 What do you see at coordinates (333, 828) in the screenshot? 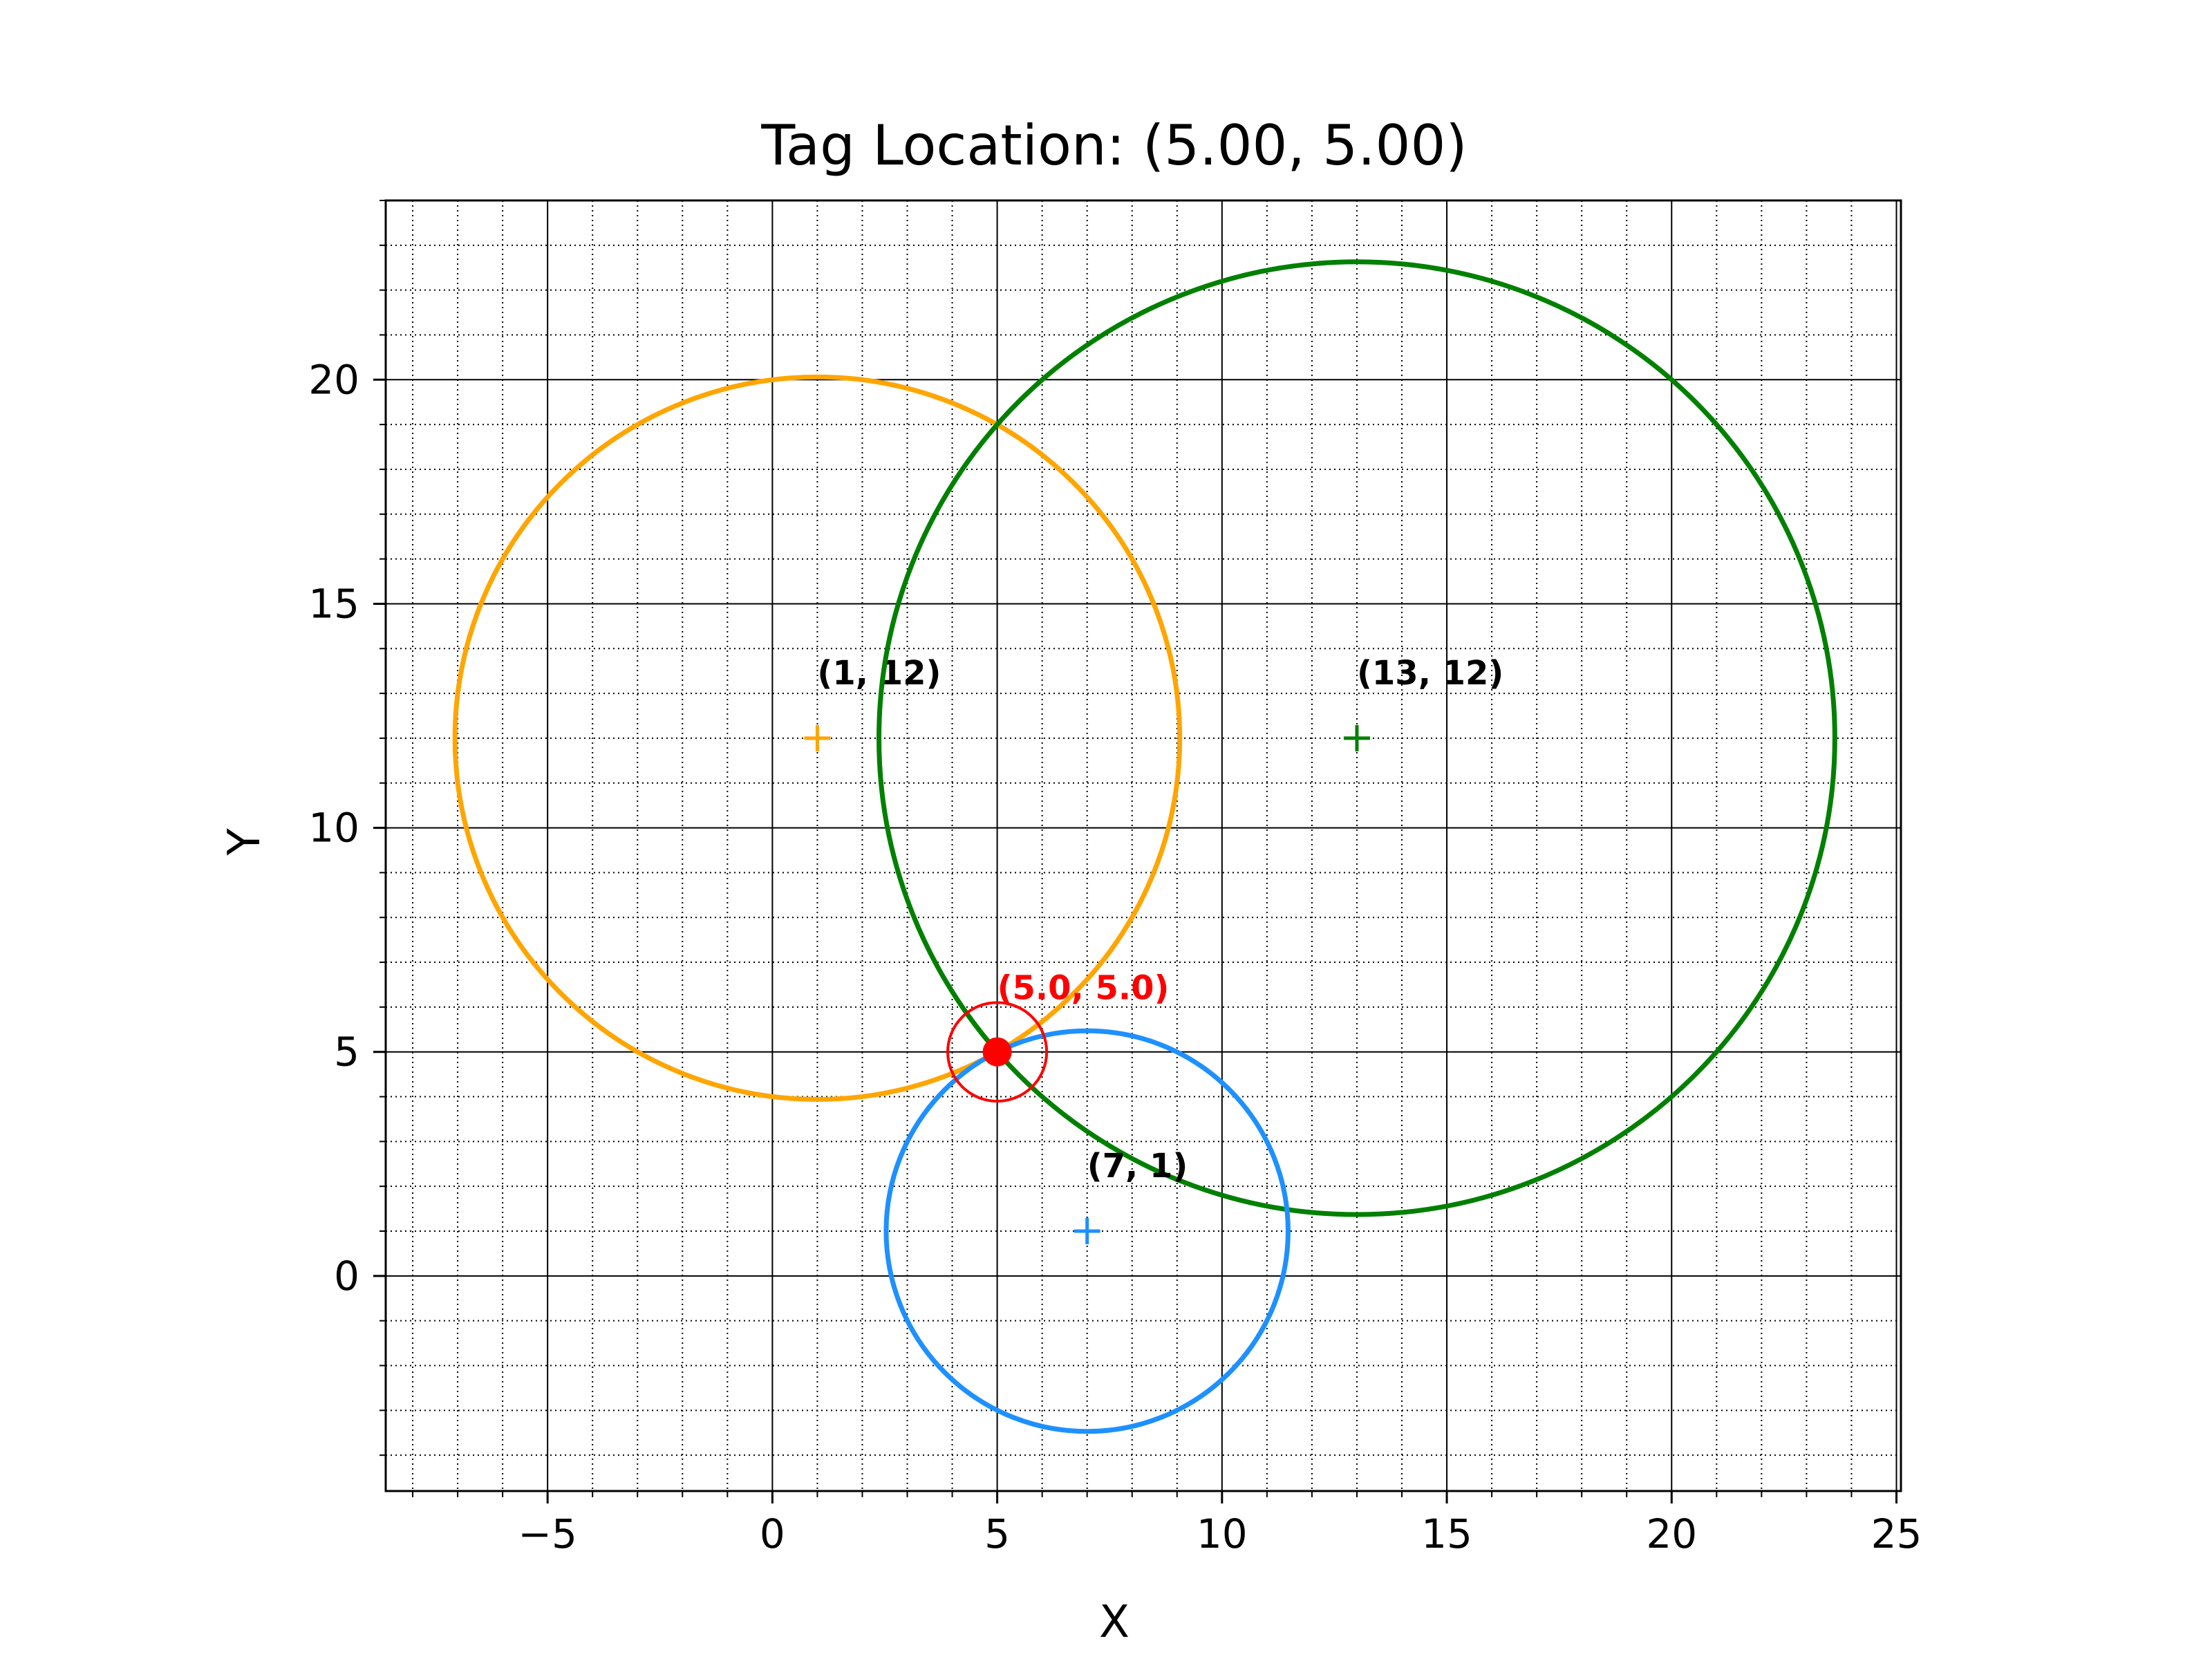
I see `y-tick-label: 10` at bounding box center [333, 828].